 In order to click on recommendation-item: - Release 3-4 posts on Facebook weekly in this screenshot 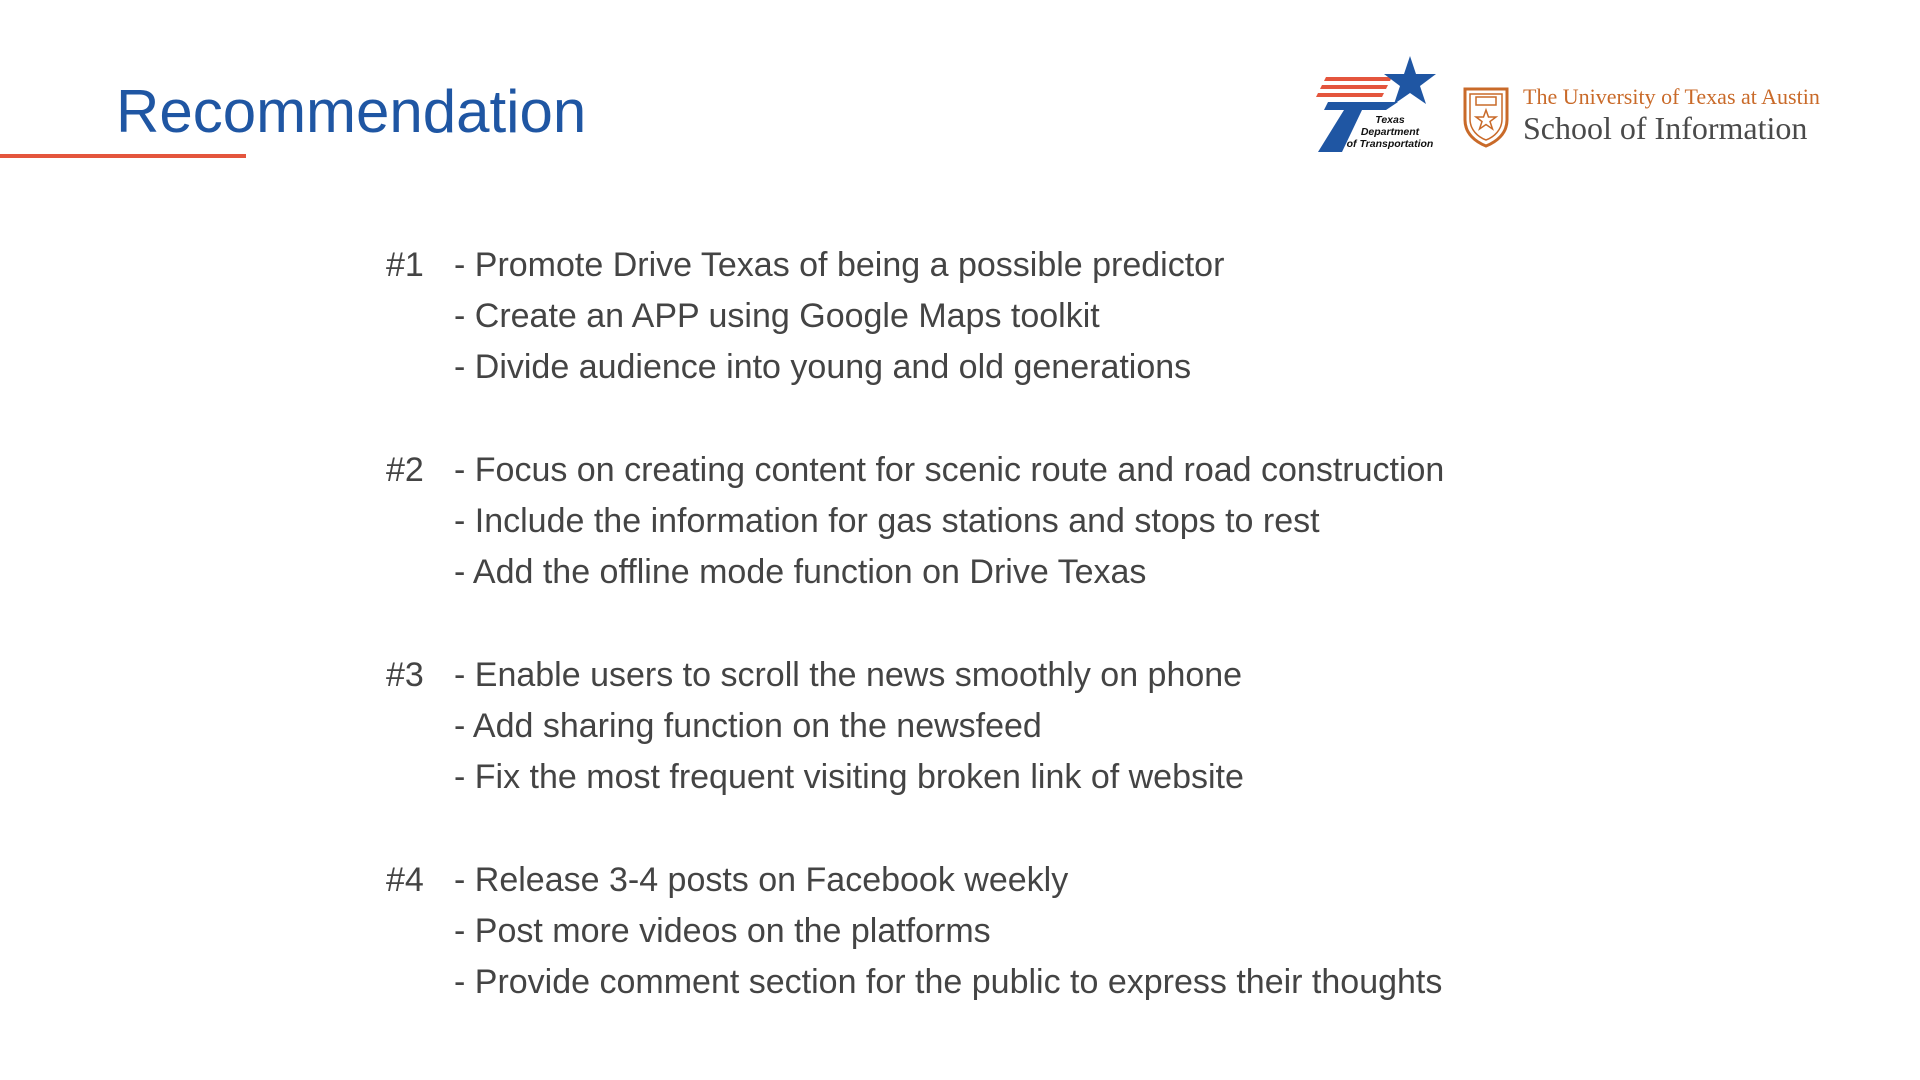, I will do `click(761, 880)`.